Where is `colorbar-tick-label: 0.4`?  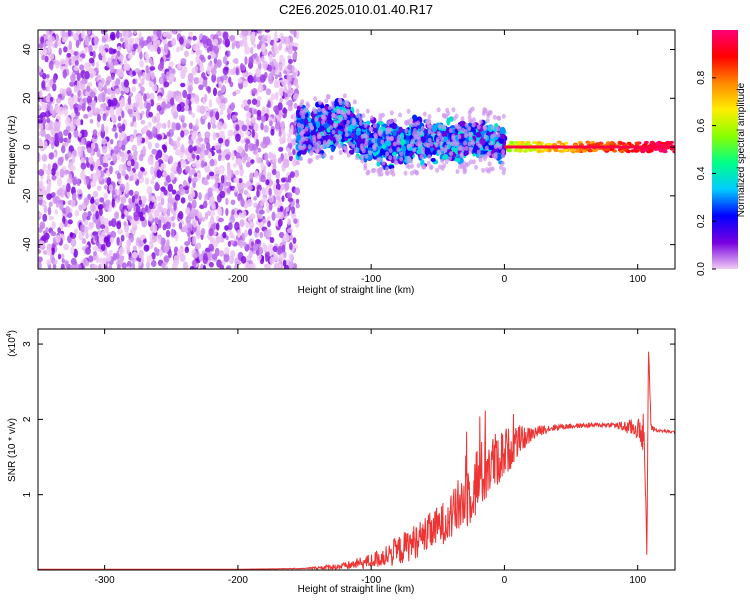
colorbar-tick-label: 0.4 is located at coordinates (701, 173).